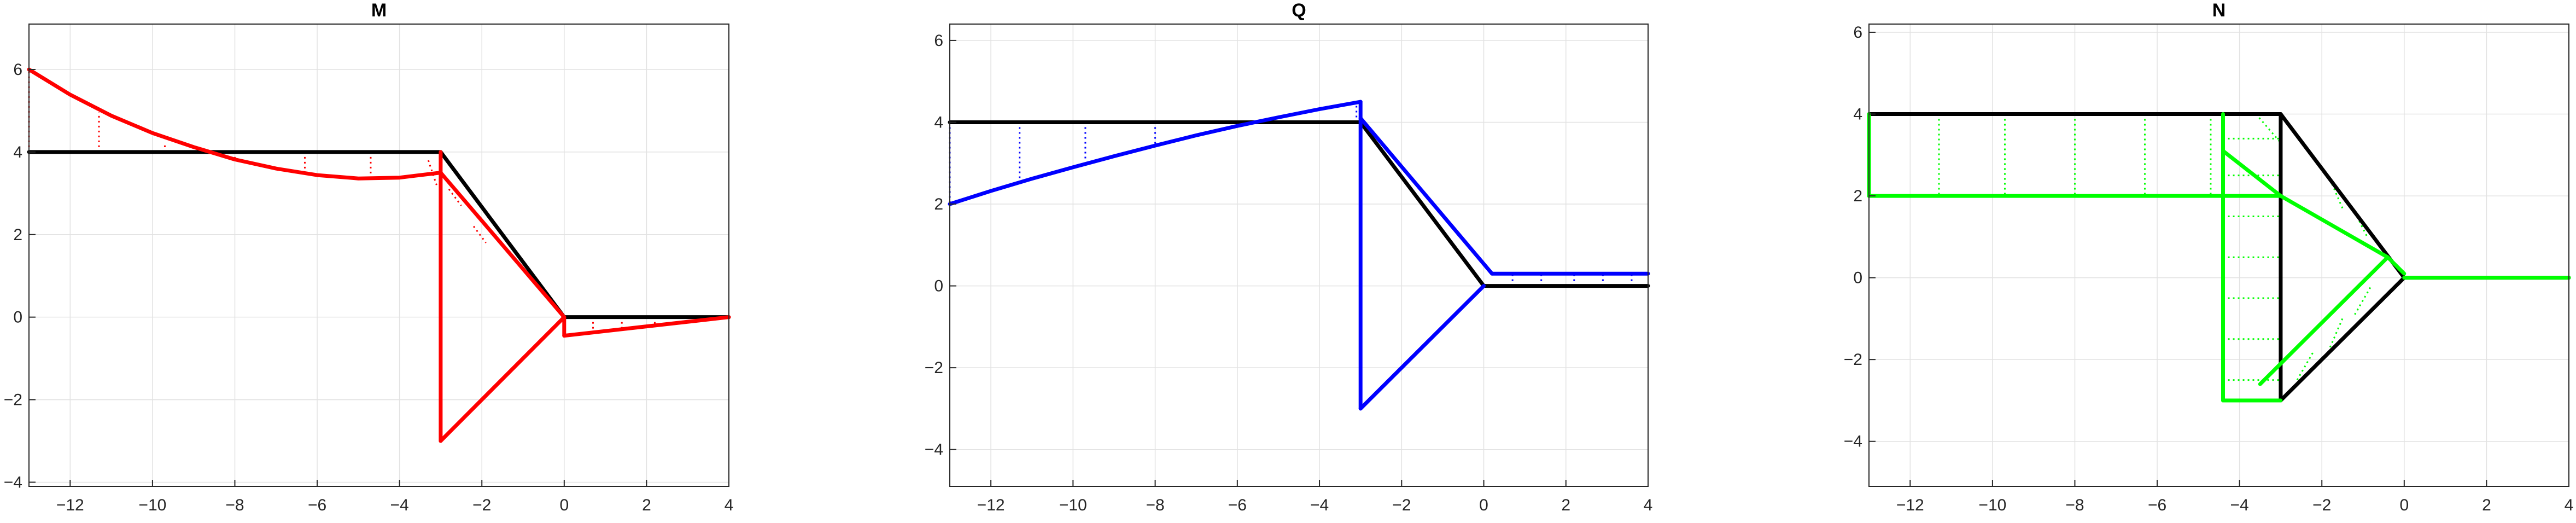 The height and width of the screenshot is (523, 2576). Describe the element at coordinates (1483, 505) in the screenshot. I see `q-x-tick-label-6: 0` at that location.